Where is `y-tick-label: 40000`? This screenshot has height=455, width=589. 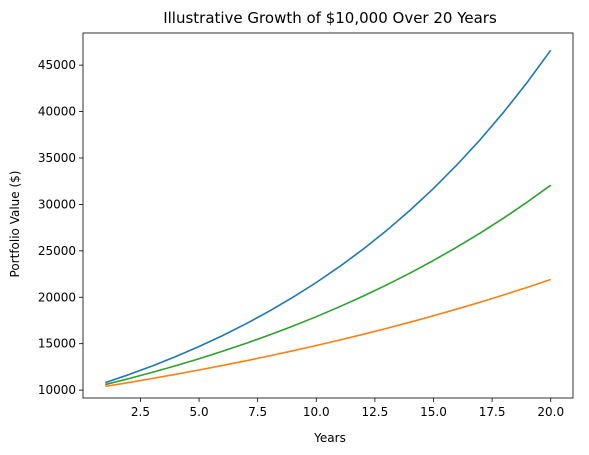 y-tick-label: 40000 is located at coordinates (57, 112).